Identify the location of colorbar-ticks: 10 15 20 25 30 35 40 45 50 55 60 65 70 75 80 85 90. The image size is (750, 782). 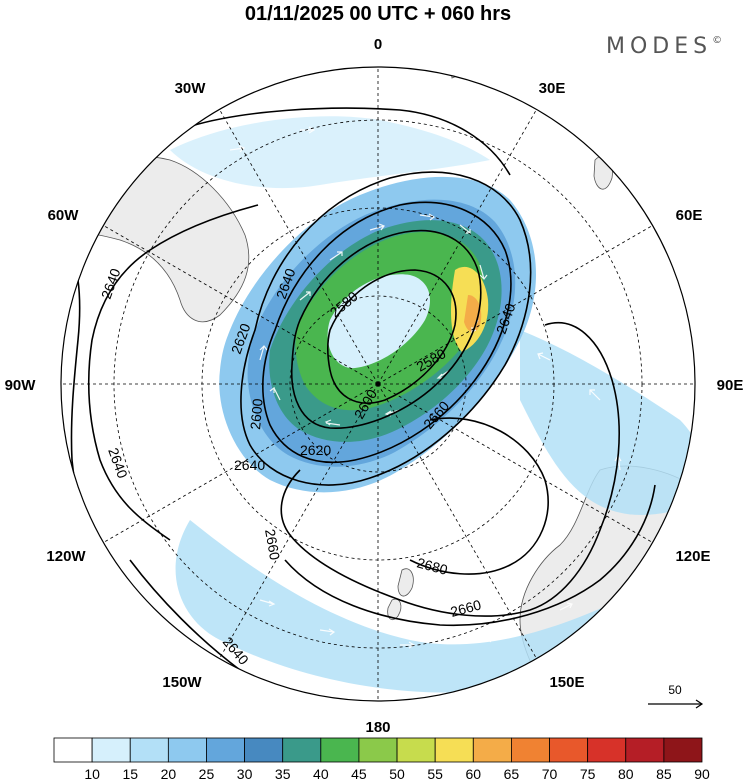
(397, 774).